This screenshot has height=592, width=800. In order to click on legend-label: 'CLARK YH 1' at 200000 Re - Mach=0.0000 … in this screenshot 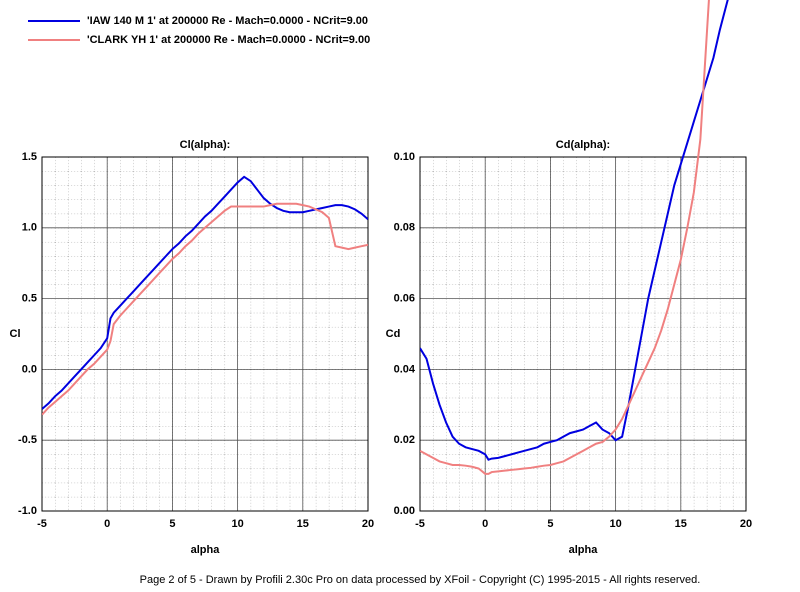, I will do `click(228, 40)`.